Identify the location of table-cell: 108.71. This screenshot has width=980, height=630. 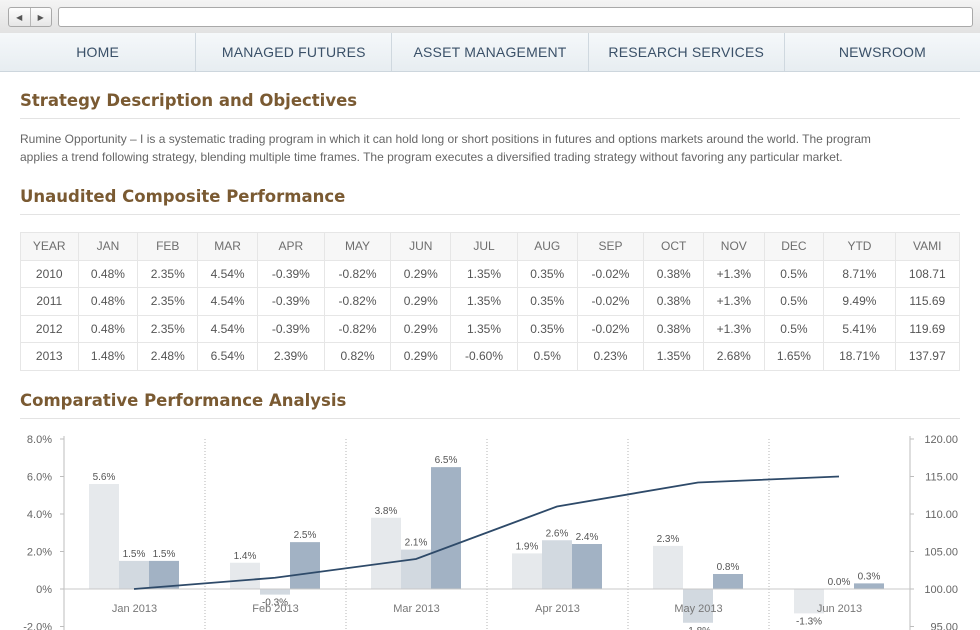
(927, 273).